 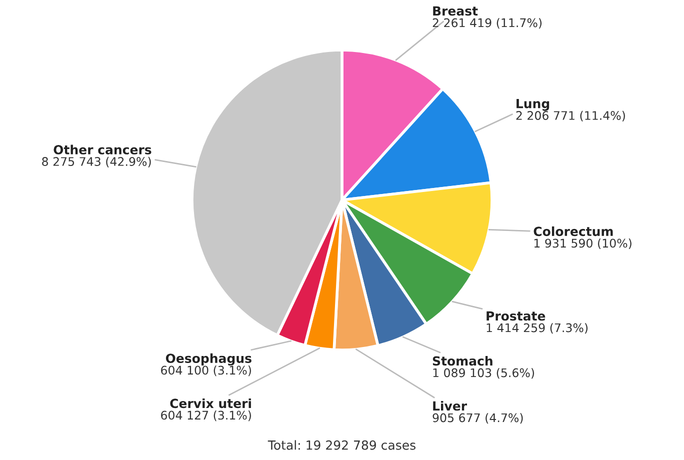 I want to click on data-label: 2 261 419 (11.7%), so click(x=487, y=23).